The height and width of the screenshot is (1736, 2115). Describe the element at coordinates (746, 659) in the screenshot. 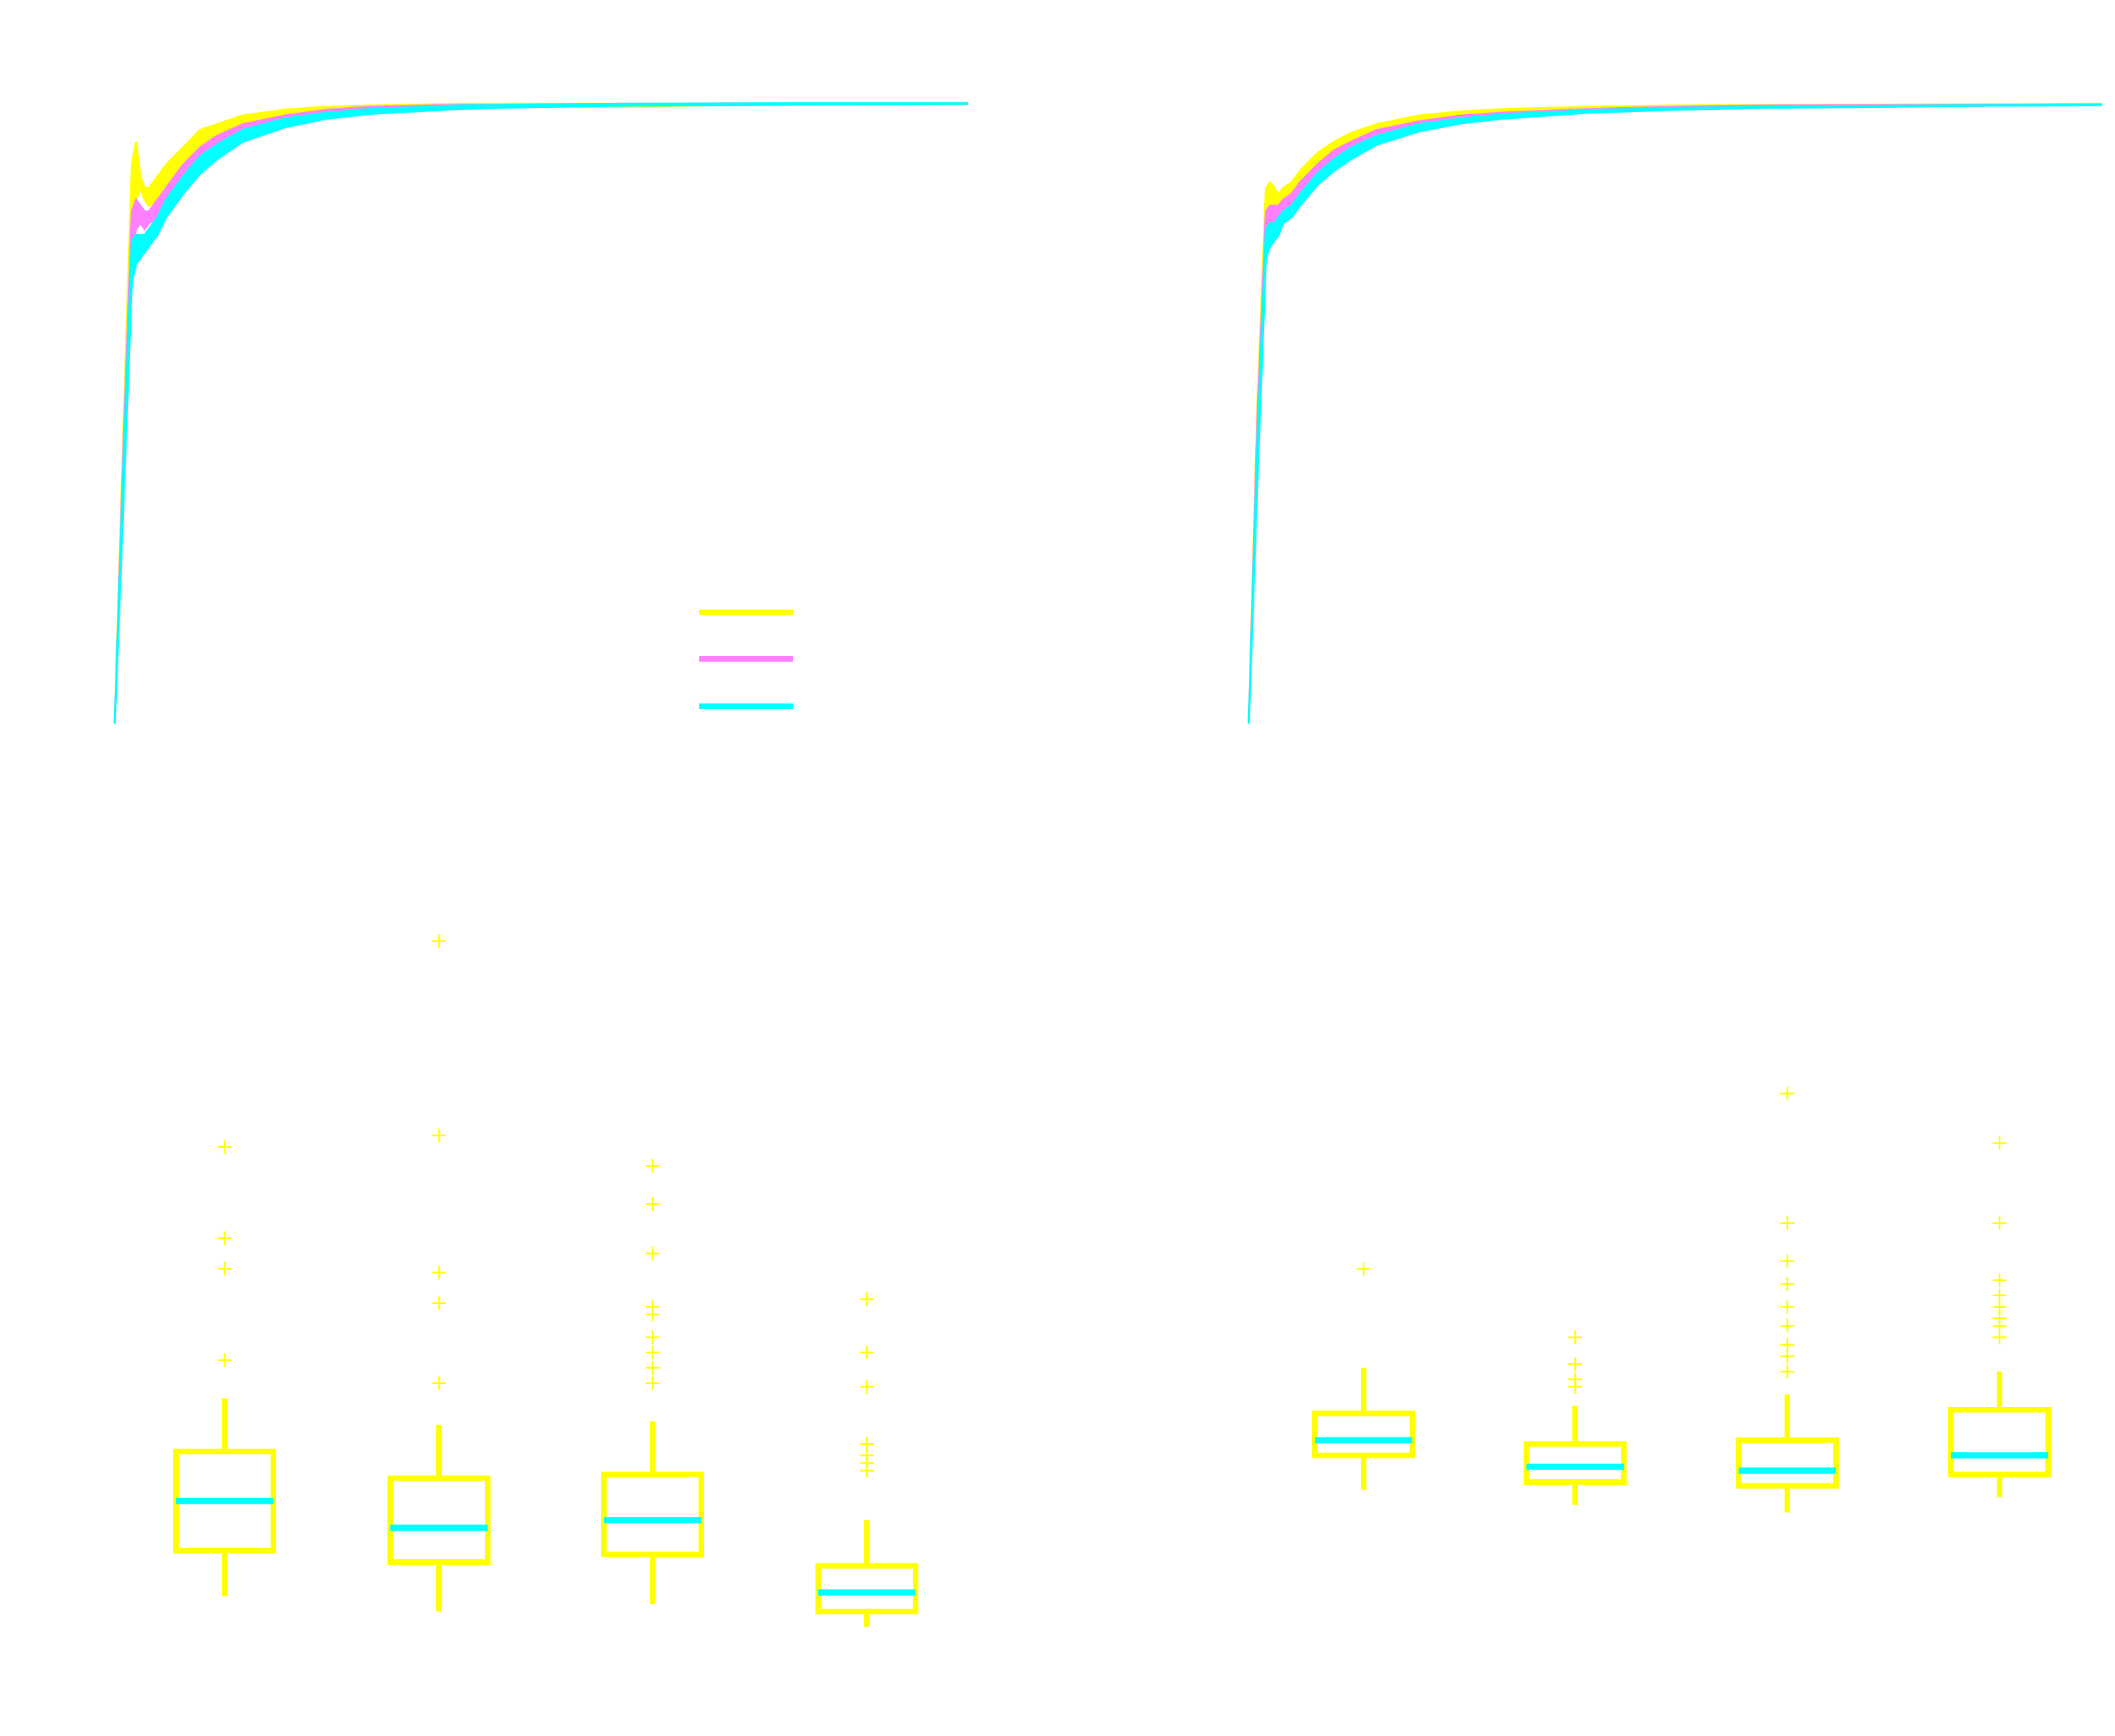

I see `legend` at that location.